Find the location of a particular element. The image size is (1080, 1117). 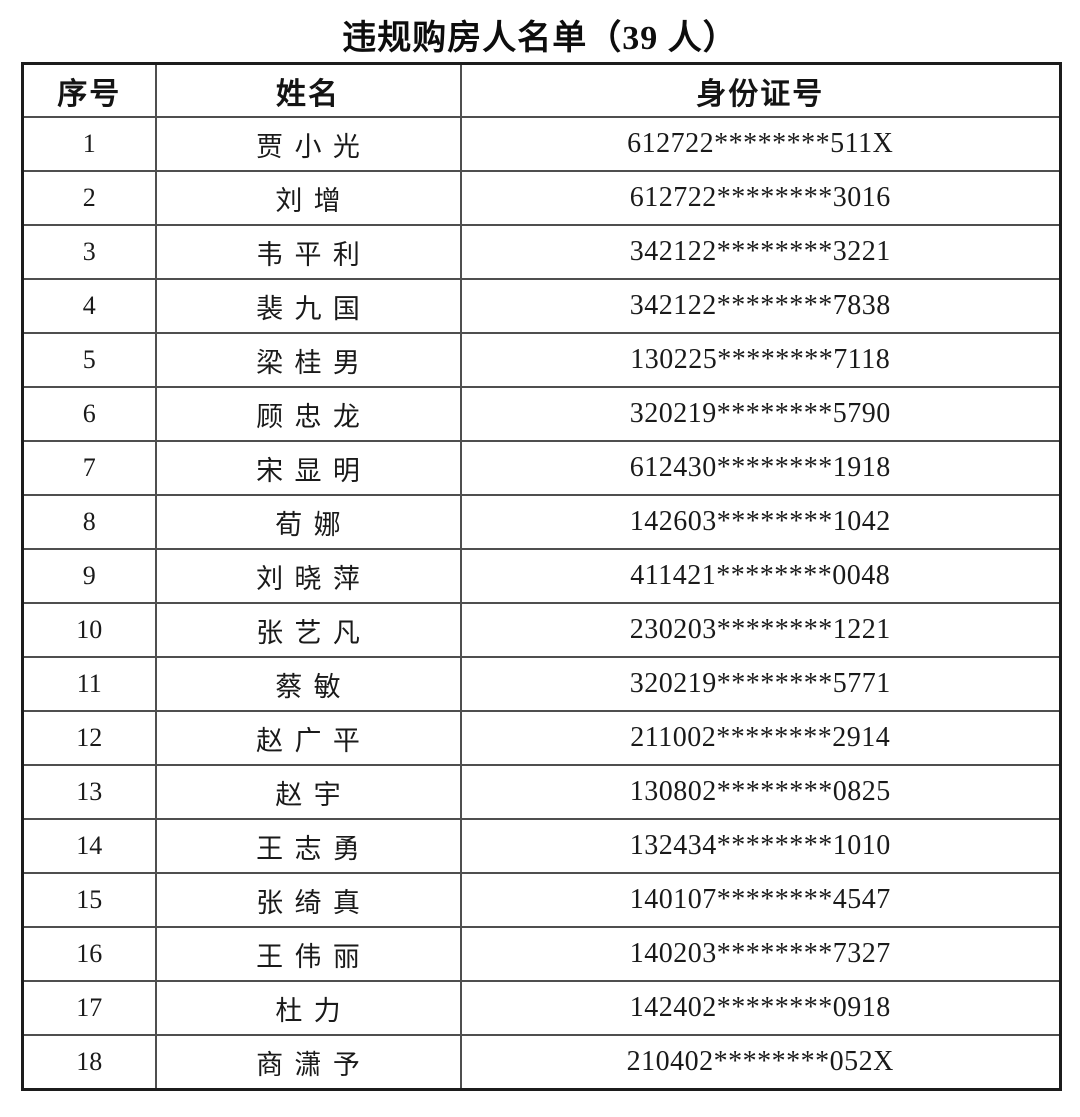

serial-cell: 11 is located at coordinates (89, 684).